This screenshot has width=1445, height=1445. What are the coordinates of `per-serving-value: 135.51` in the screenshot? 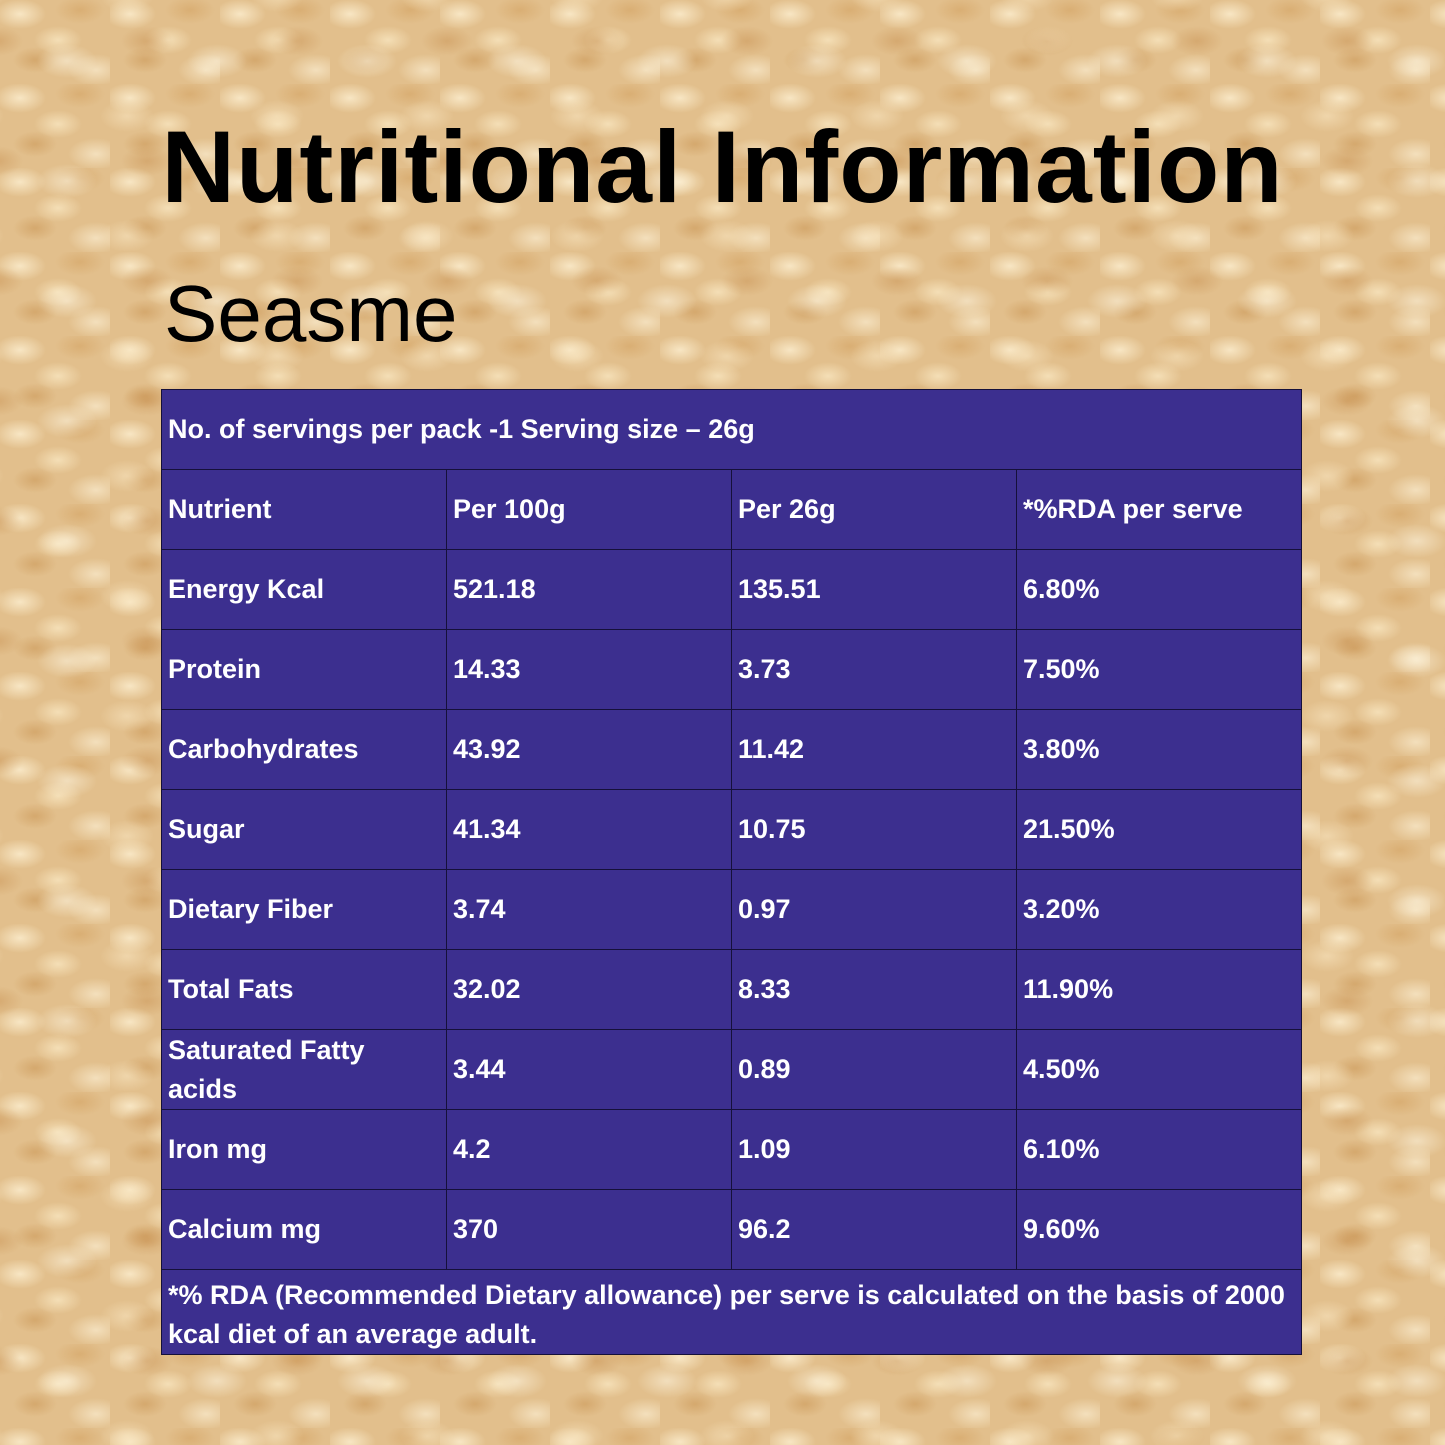 It's located at (874, 589).